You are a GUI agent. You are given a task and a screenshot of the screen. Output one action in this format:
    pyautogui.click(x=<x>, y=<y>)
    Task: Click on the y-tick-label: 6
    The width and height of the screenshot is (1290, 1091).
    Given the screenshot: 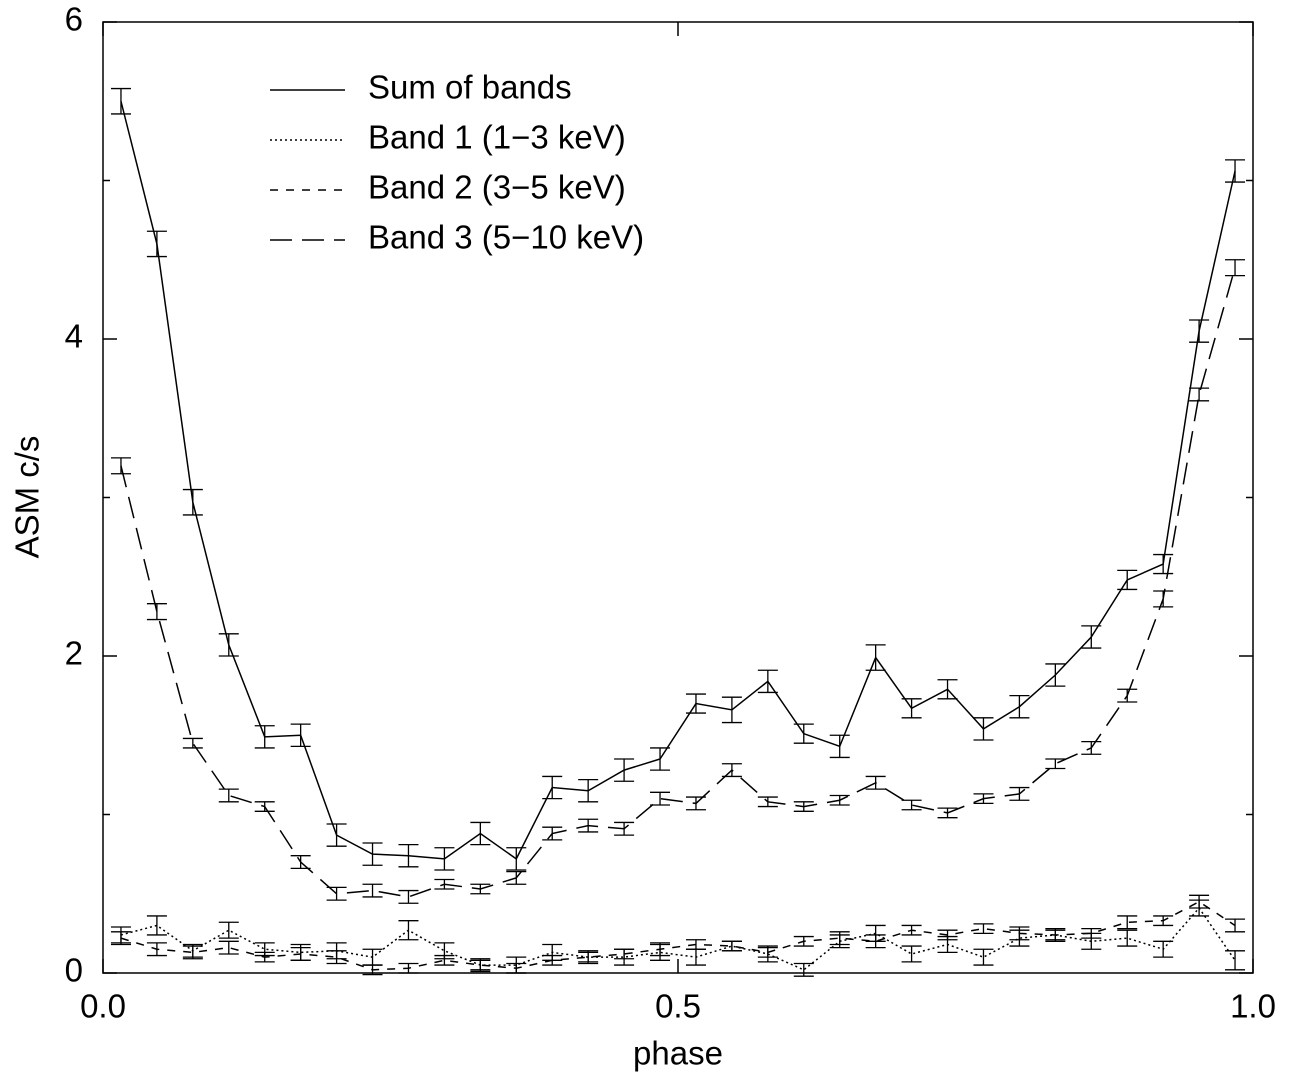 What is the action you would take?
    pyautogui.click(x=74, y=19)
    